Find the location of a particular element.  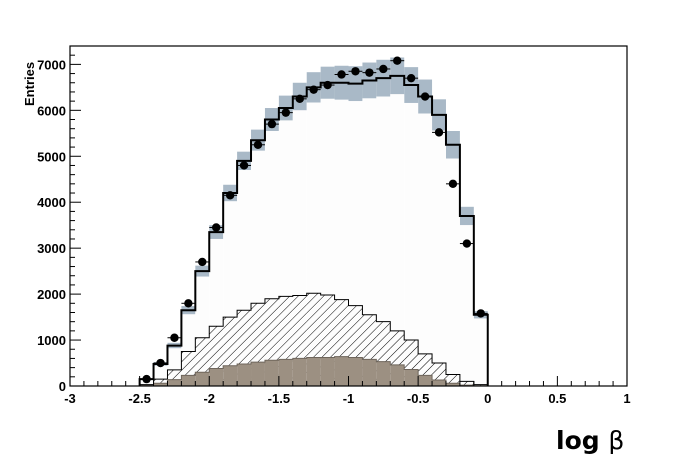

y-tick-label: 0 is located at coordinates (62, 386).